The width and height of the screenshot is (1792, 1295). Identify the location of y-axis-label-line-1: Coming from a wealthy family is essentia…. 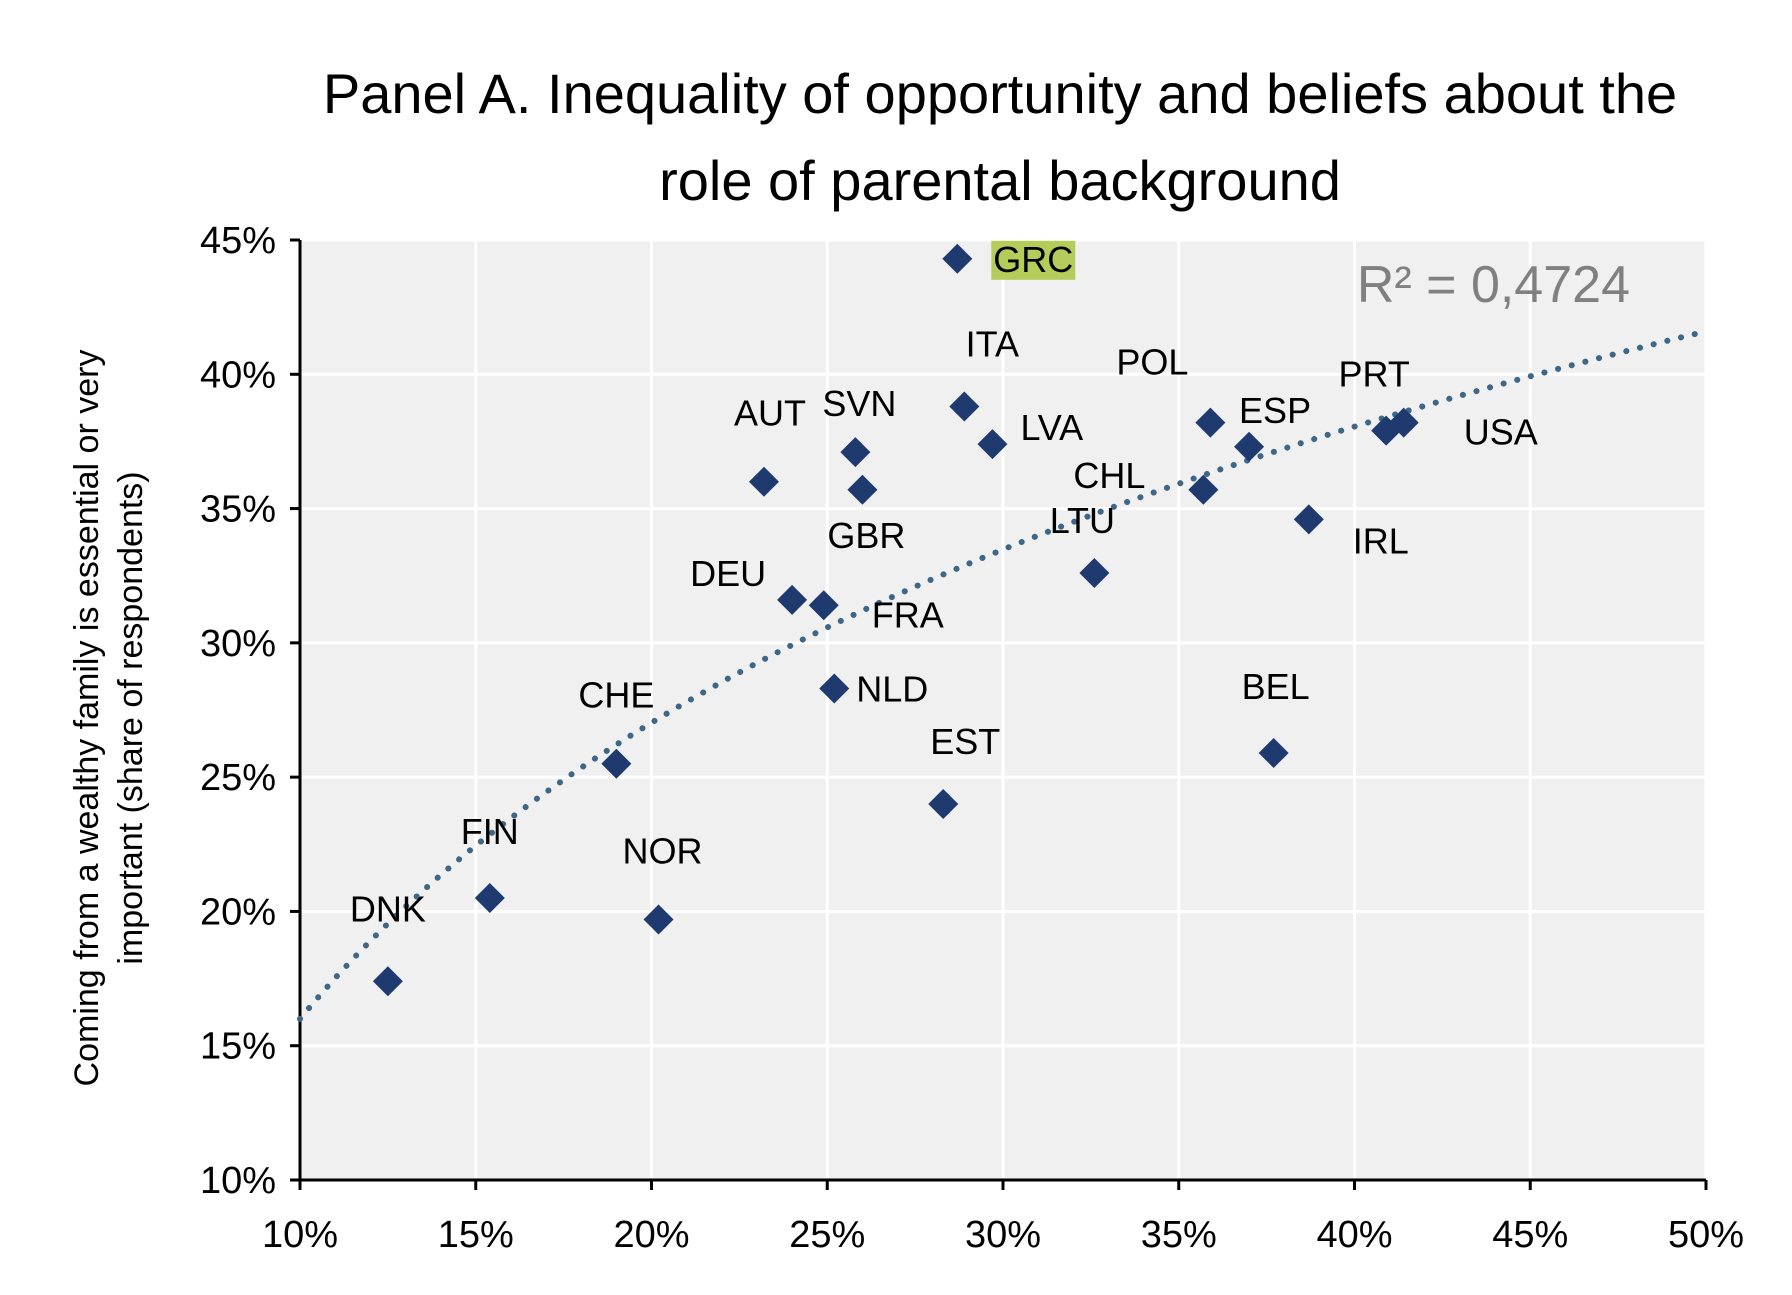
(87, 718).